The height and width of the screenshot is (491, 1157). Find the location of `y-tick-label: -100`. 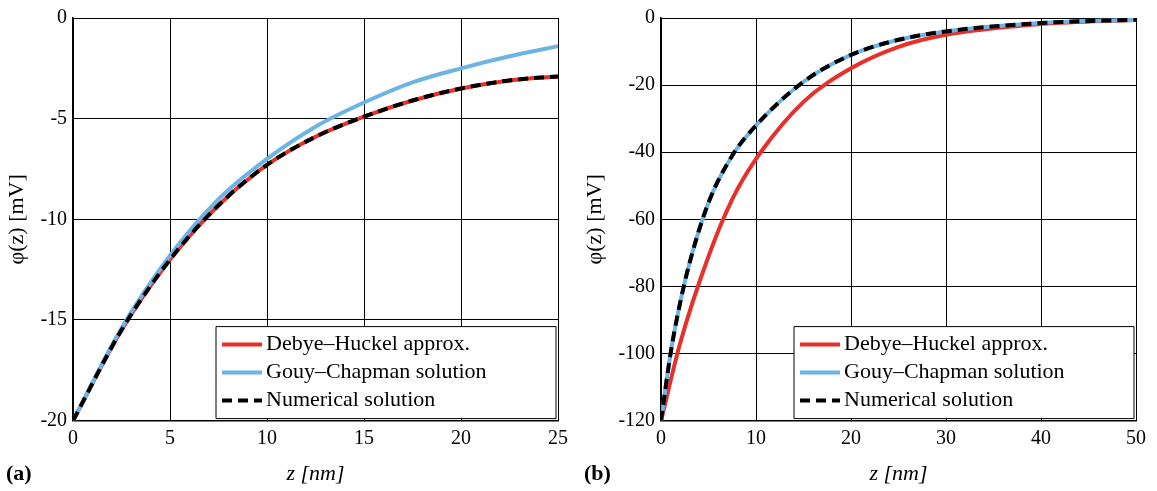

y-tick-label: -100 is located at coordinates (637, 351).